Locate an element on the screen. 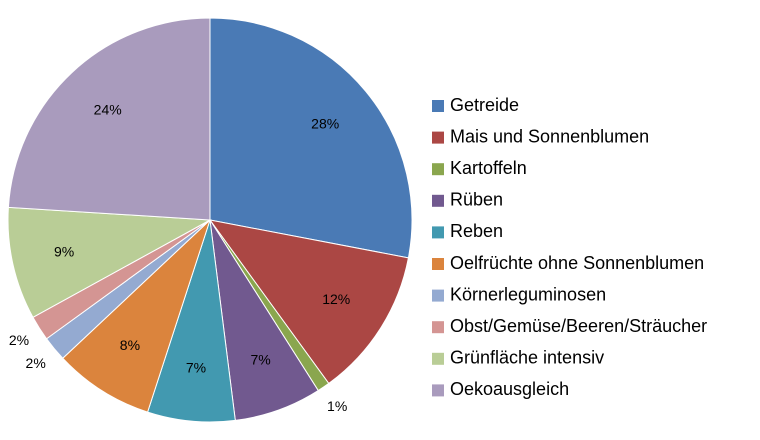 This screenshot has width=760, height=440. legend-label: Getreide is located at coordinates (484, 105).